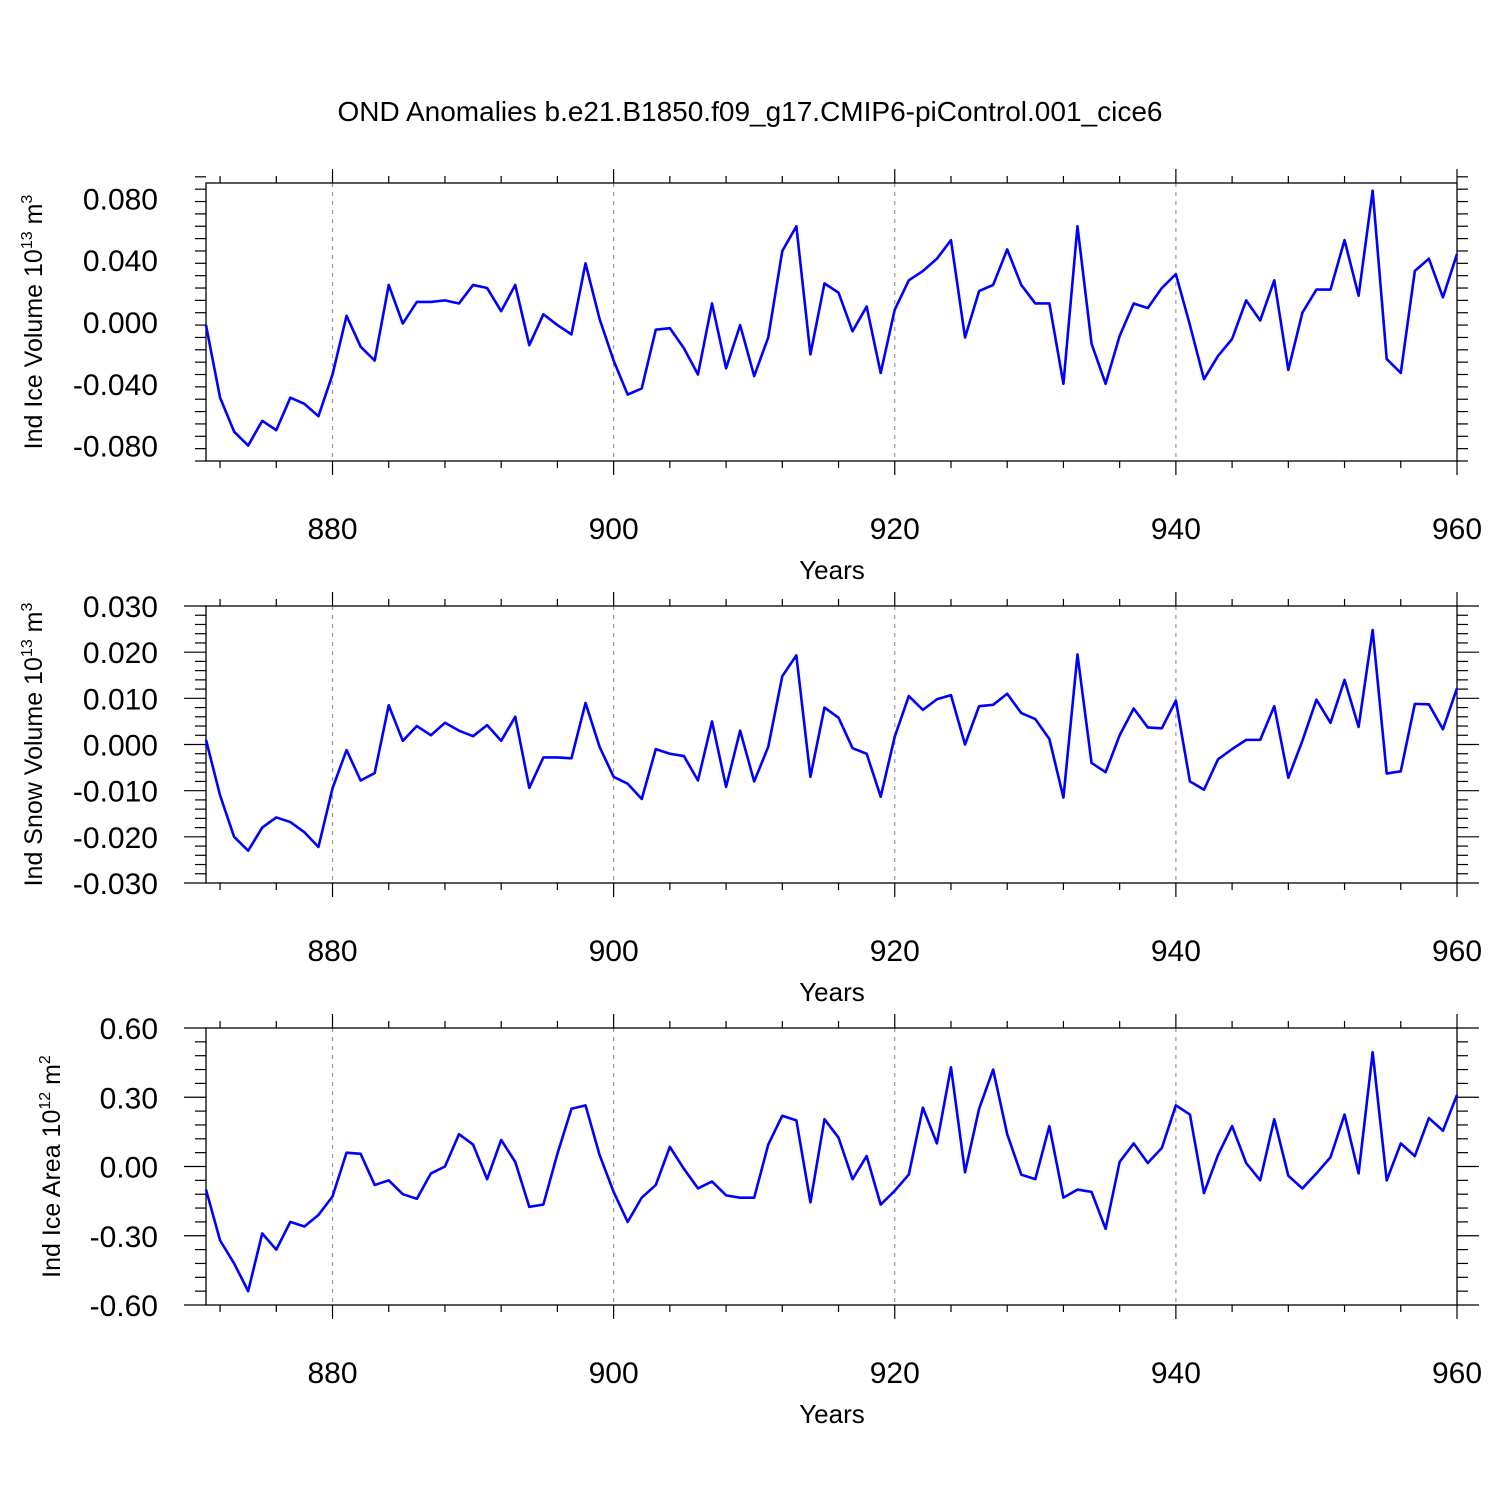 The width and height of the screenshot is (1500, 1500). I want to click on panel-0-y-tick-label: 0.080, so click(120, 199).